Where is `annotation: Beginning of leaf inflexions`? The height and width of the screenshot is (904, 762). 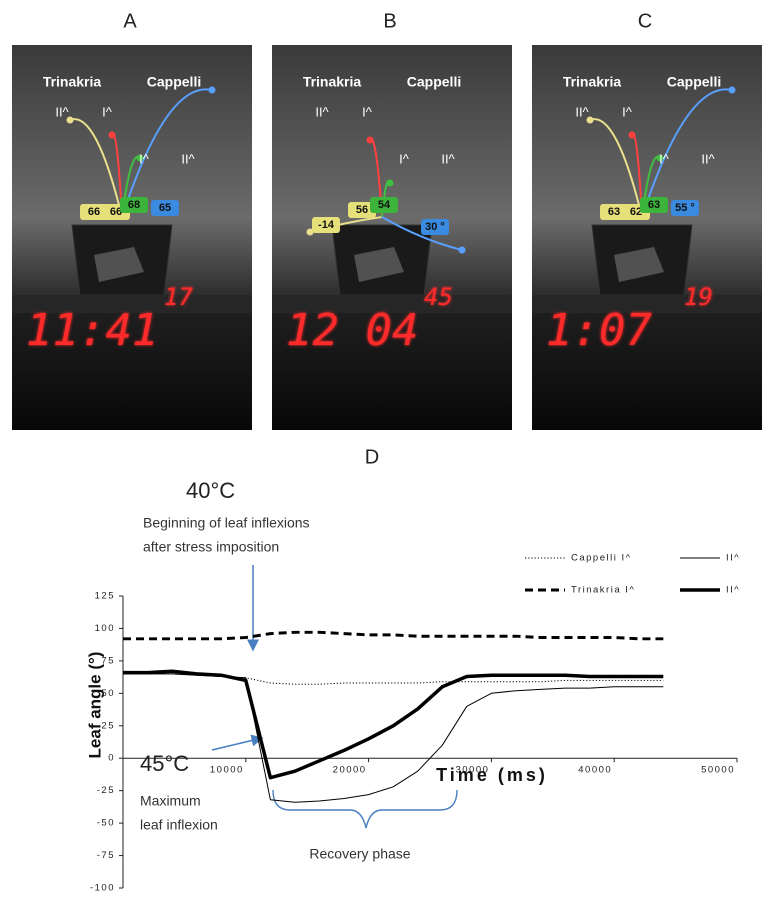 annotation: Beginning of leaf inflexions is located at coordinates (226, 523).